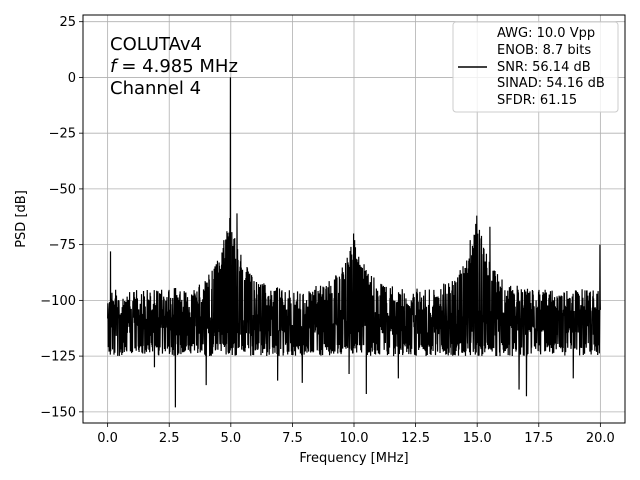 The image size is (640, 480). I want to click on y-tick-label: −125, so click(58, 357).